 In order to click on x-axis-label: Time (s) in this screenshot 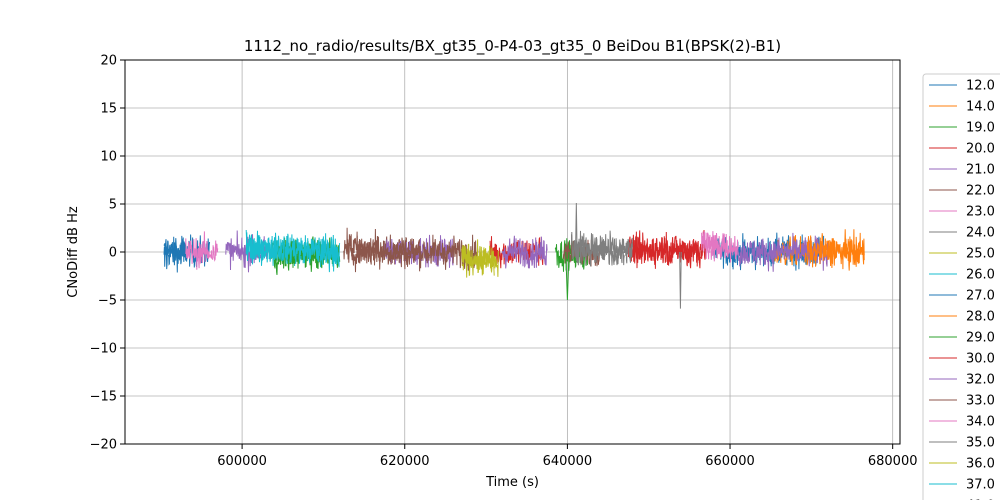, I will do `click(512, 482)`.